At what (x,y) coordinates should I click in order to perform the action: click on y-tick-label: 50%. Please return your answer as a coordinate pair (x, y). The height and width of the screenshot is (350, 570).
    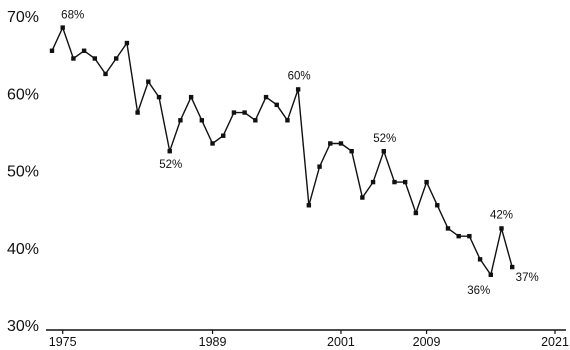
    Looking at the image, I should click on (23, 172).